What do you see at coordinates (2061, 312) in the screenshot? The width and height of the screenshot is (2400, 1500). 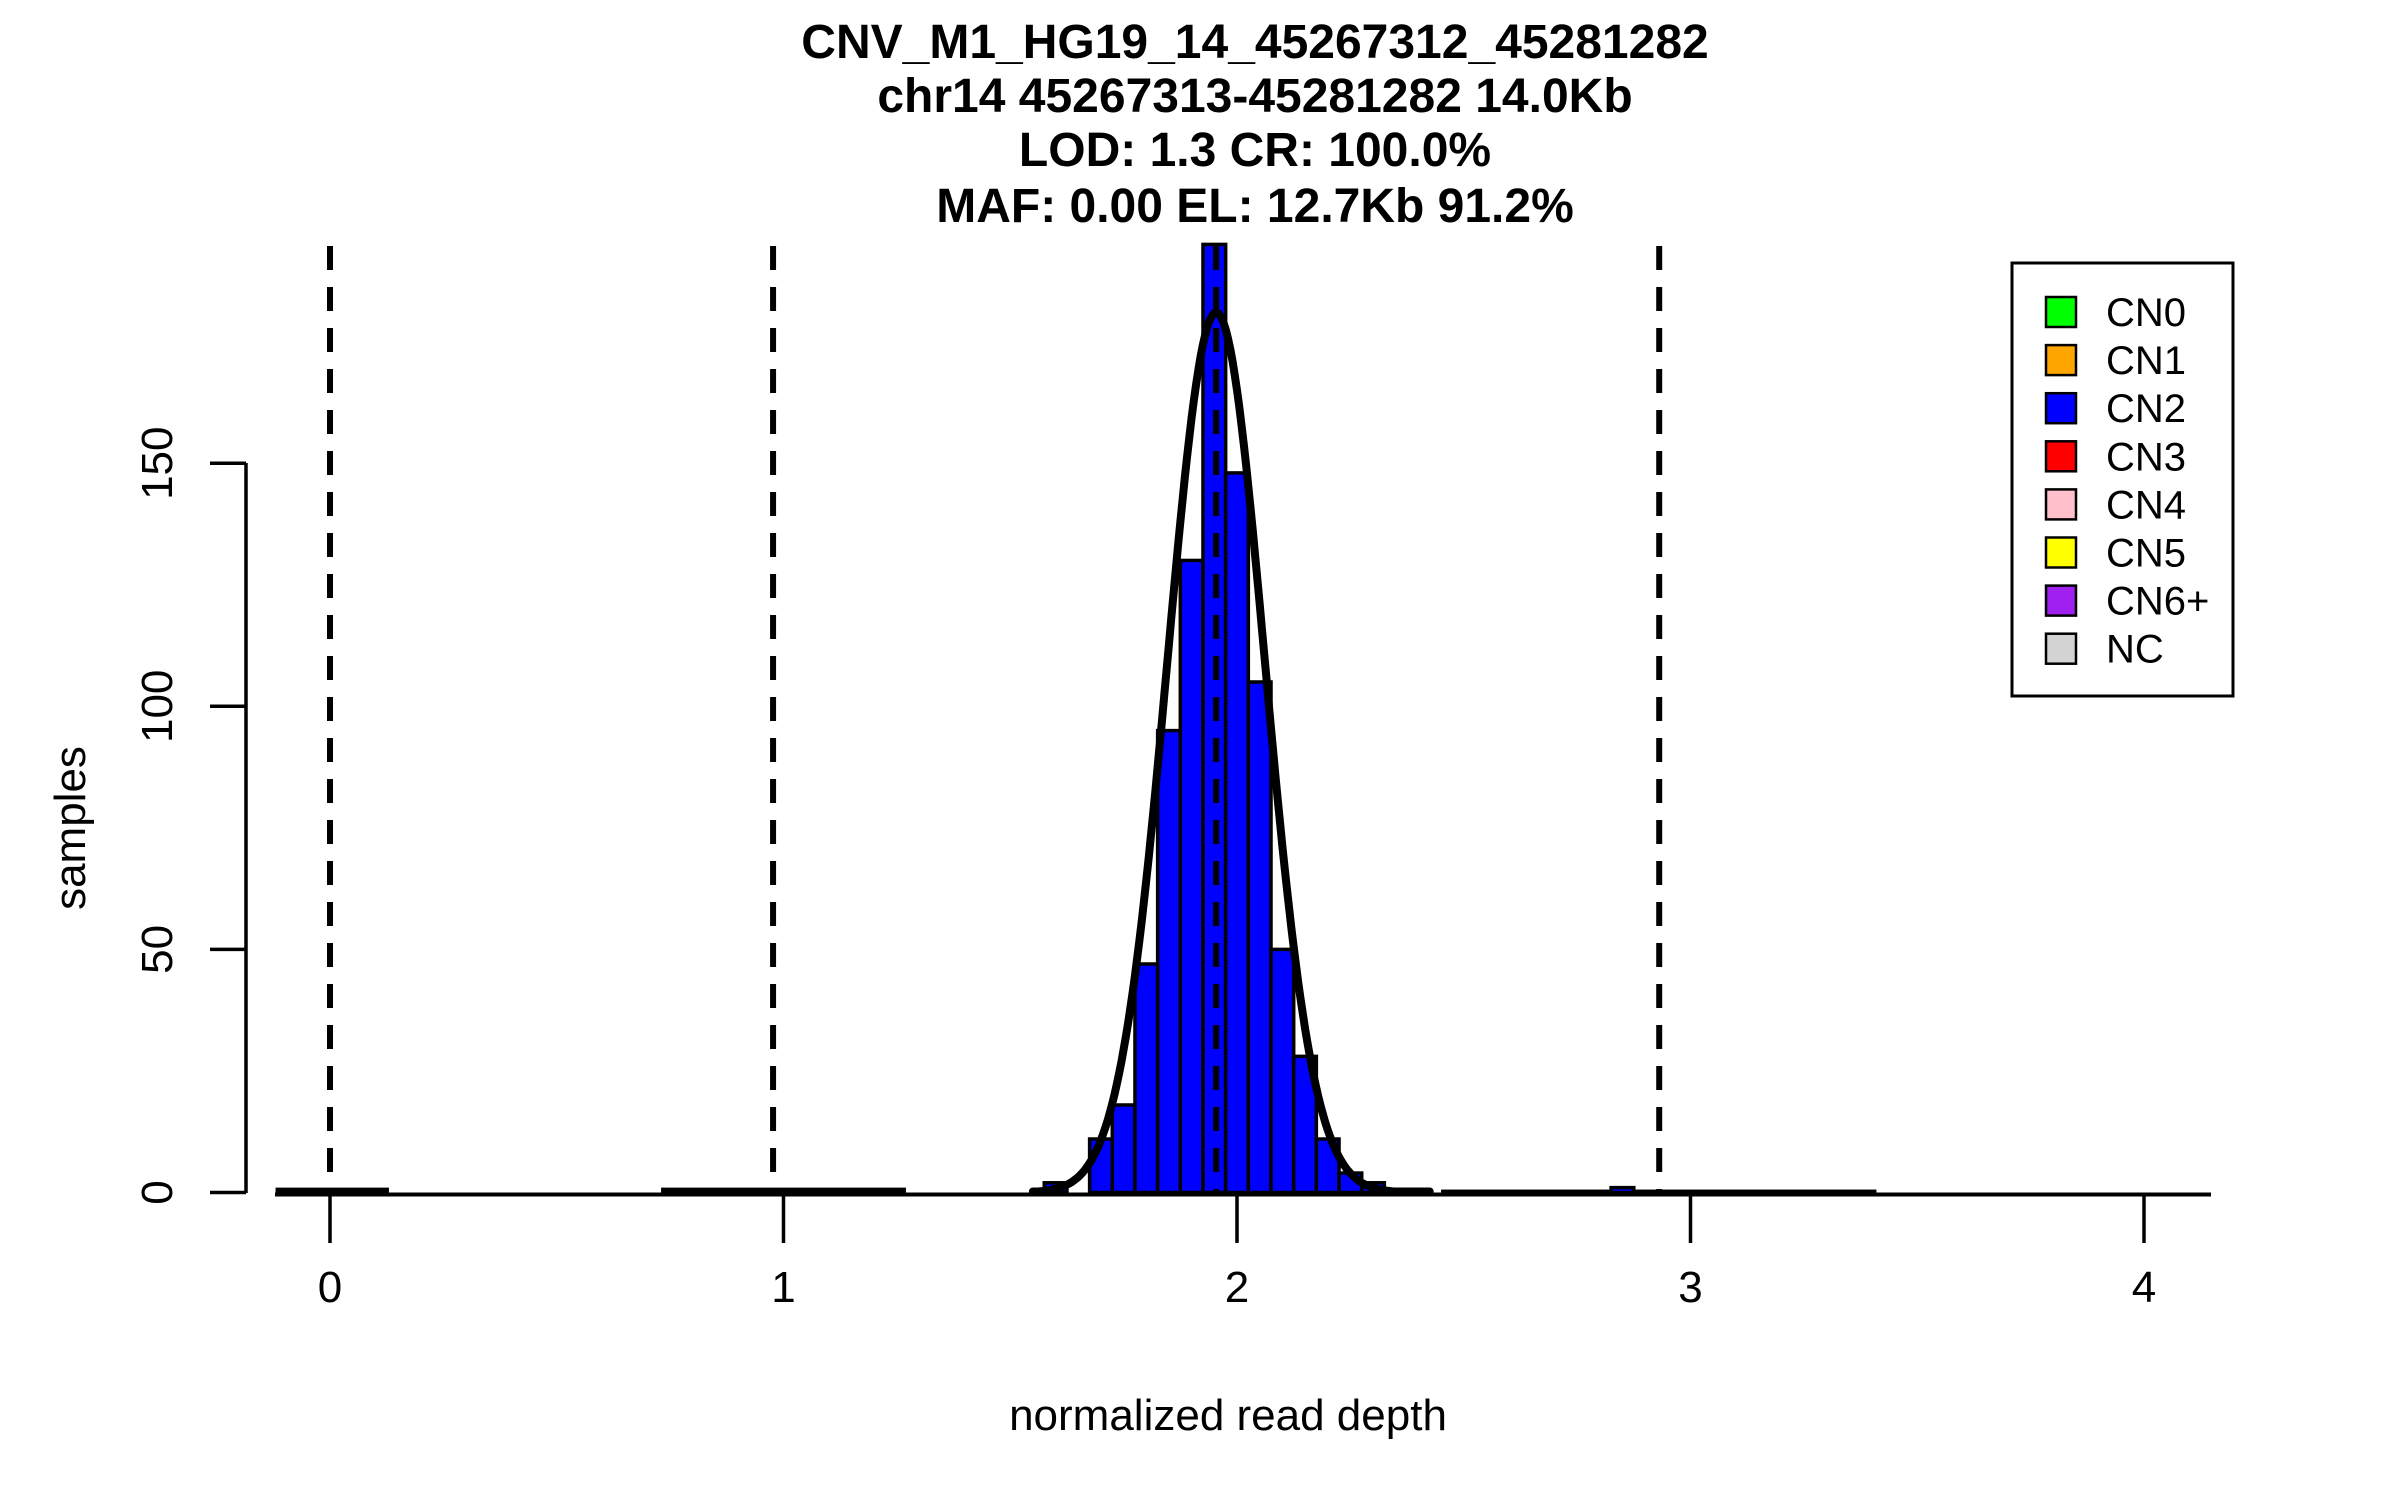 I see `legend-swatch-cn0` at bounding box center [2061, 312].